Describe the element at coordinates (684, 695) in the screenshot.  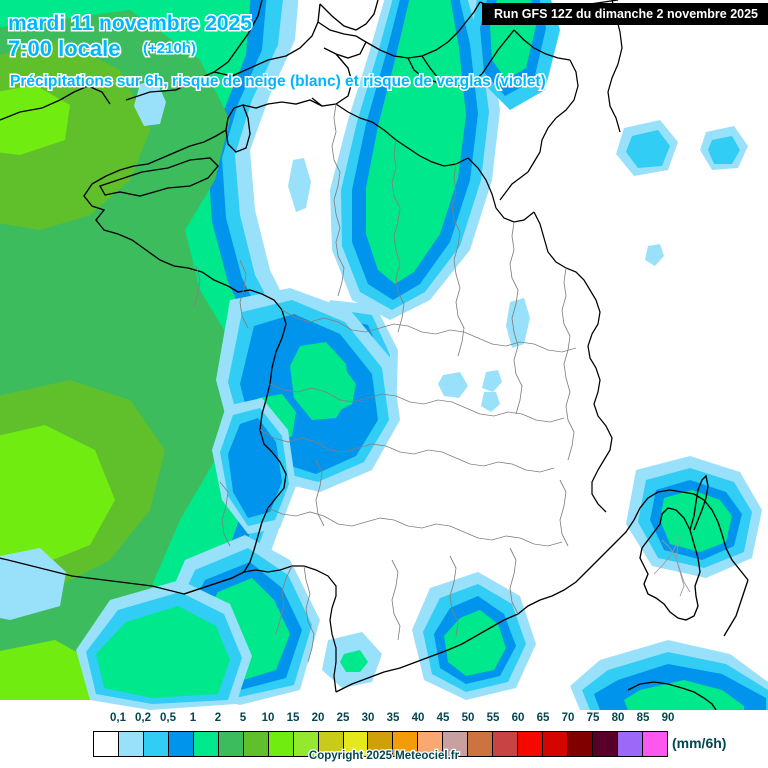
I see `precip-band-sardinia-L4` at that location.